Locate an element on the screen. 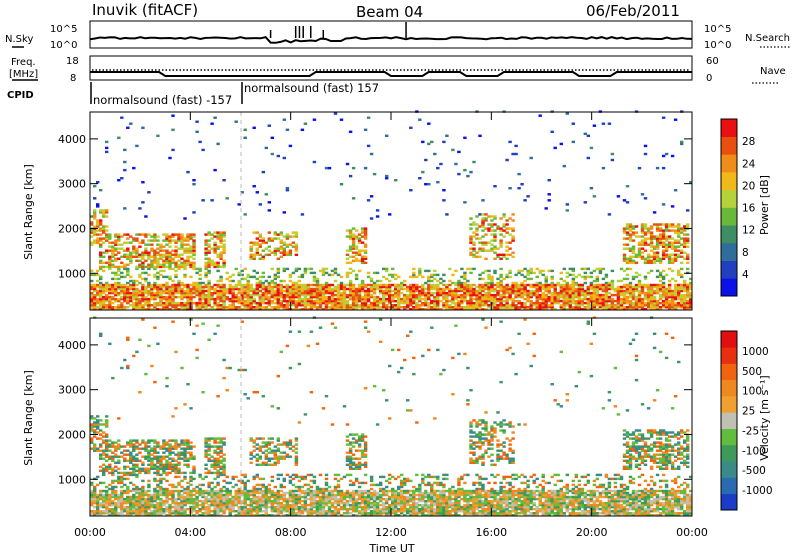 This screenshot has height=554, width=800. heatmap-cell-2088 is located at coordinates (402, 299).